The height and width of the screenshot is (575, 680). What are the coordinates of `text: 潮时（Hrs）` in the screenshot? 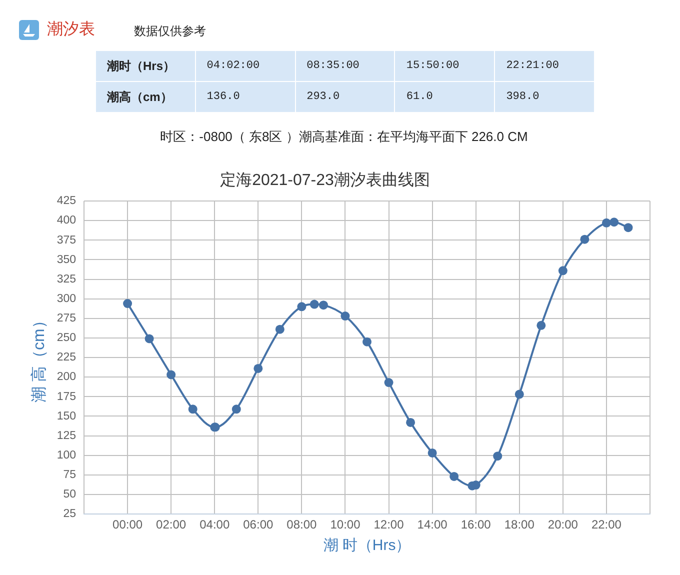 It's located at (145, 66).